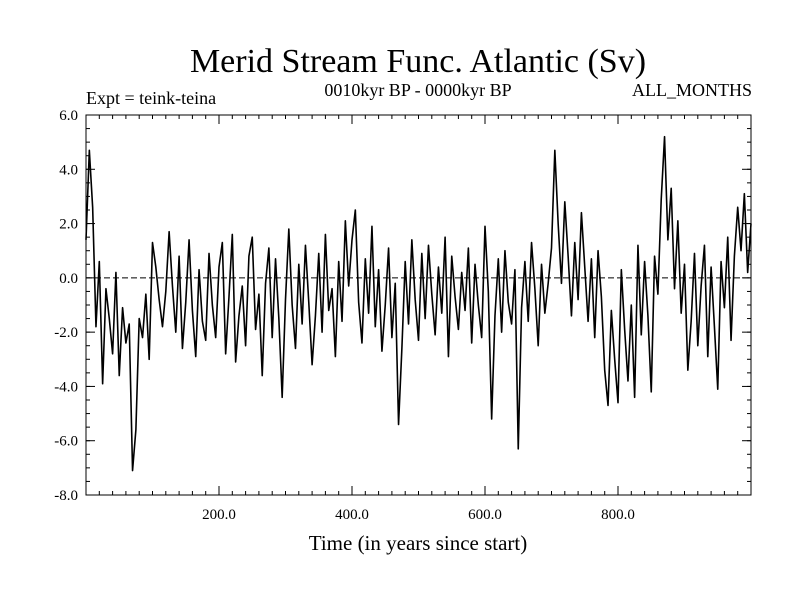 Image resolution: width=800 pixels, height=600 pixels. What do you see at coordinates (66, 333) in the screenshot?
I see `y-tick-label: -2.0` at bounding box center [66, 333].